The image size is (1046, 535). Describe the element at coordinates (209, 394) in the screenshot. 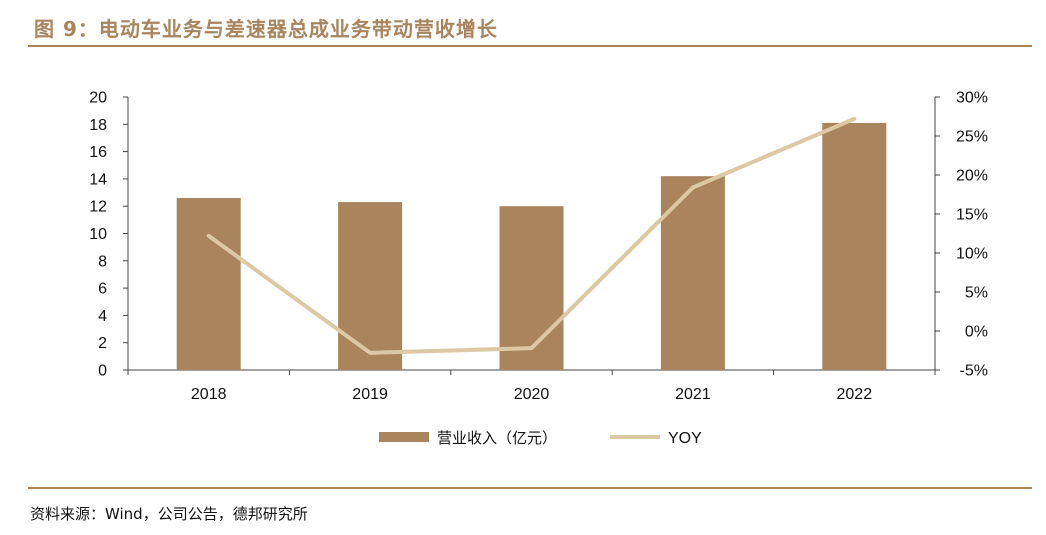

I see `x-tick-label: 2018` at that location.